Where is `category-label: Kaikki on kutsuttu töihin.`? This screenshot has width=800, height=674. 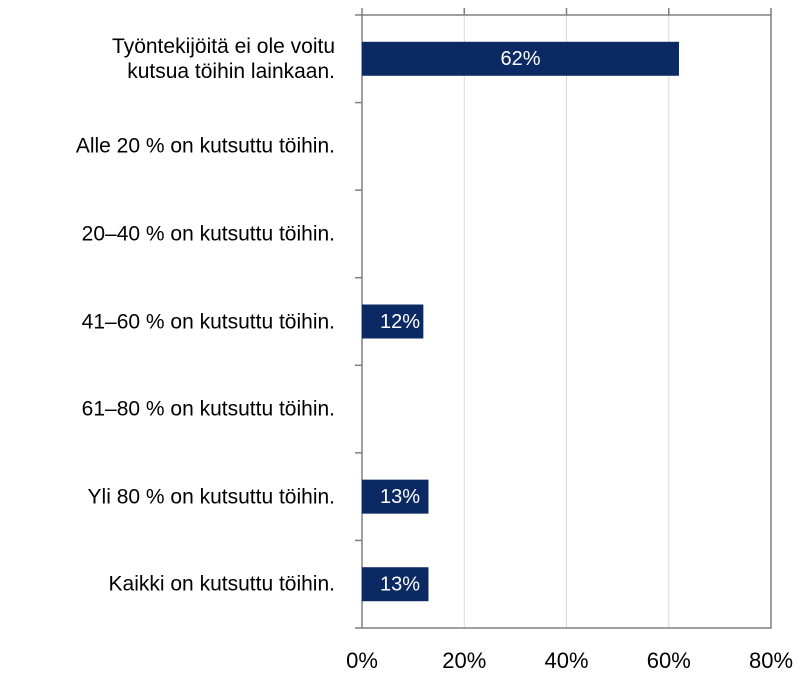 category-label: Kaikki on kutsuttu töihin. is located at coordinates (221, 584).